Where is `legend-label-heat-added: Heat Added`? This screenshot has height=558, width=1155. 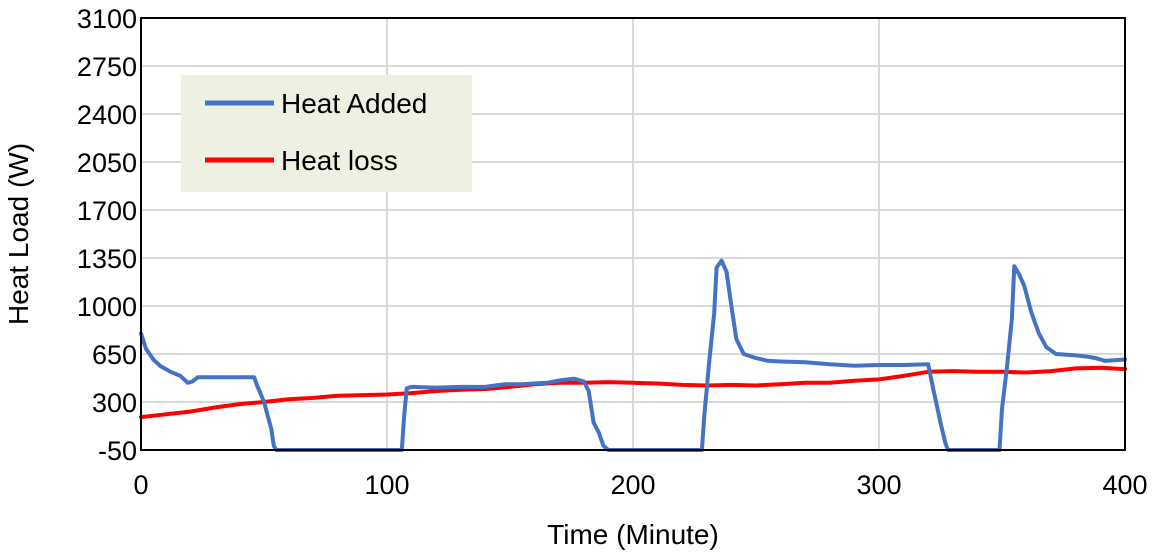
legend-label-heat-added: Heat Added is located at coordinates (354, 103).